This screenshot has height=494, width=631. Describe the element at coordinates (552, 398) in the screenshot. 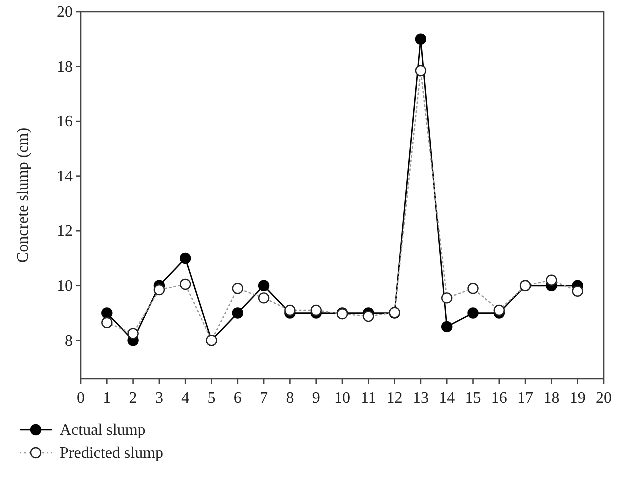

I see `x-tick-label: 18` at that location.